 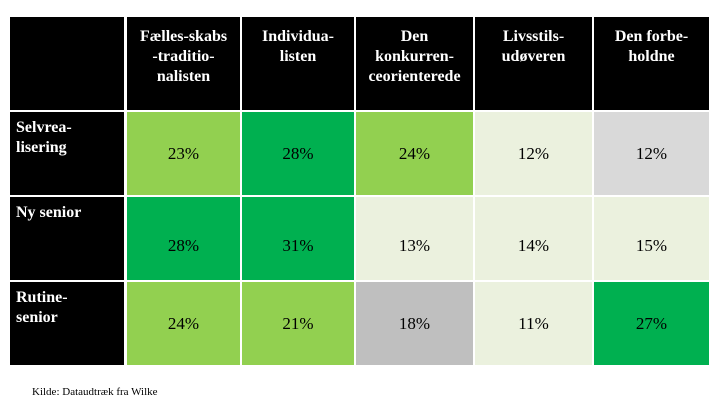 What do you see at coordinates (533, 238) in the screenshot?
I see `heatmap-cell: 14%` at bounding box center [533, 238].